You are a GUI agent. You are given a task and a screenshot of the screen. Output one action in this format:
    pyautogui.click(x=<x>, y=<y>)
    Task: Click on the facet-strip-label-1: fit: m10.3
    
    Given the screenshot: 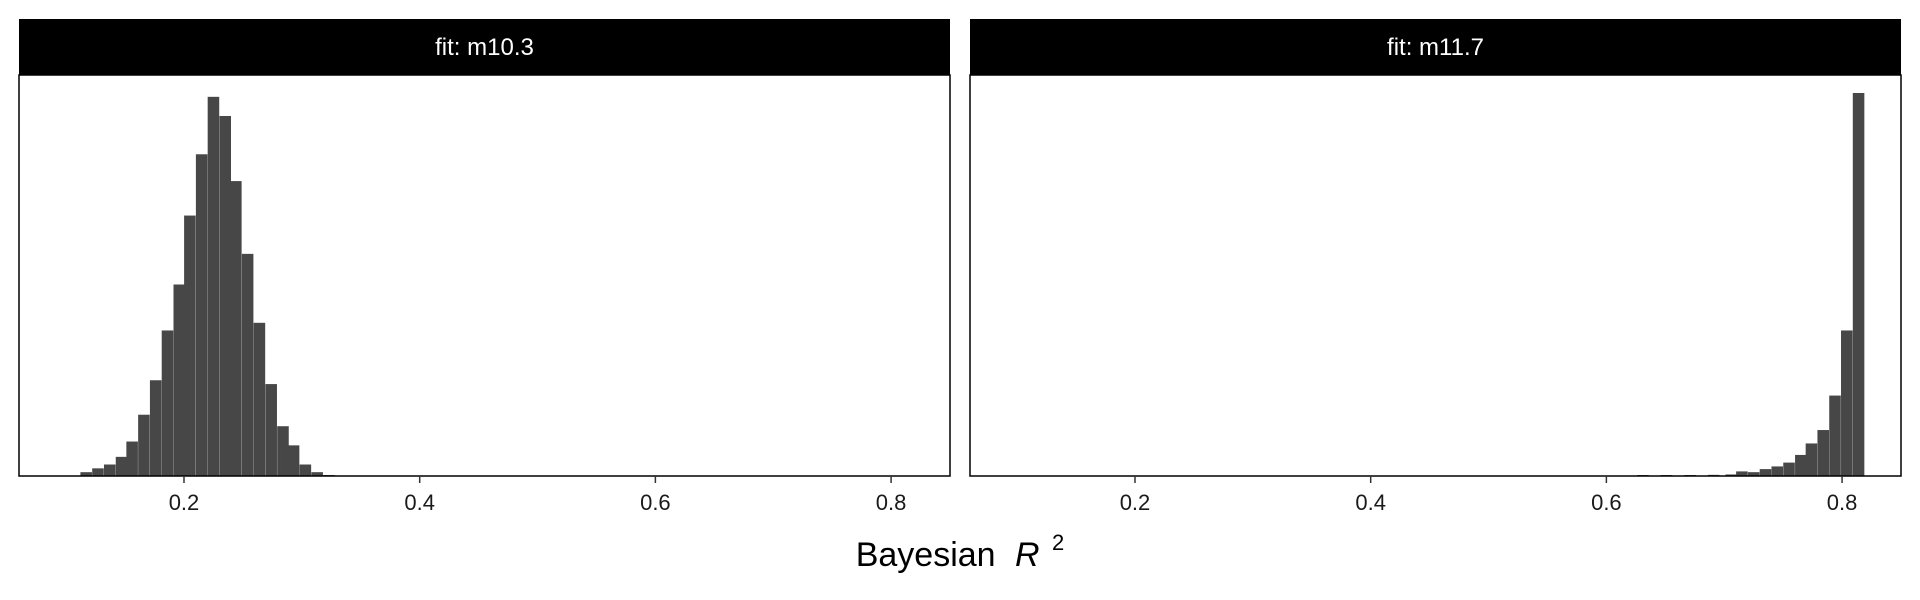 What is the action you would take?
    pyautogui.click(x=484, y=47)
    